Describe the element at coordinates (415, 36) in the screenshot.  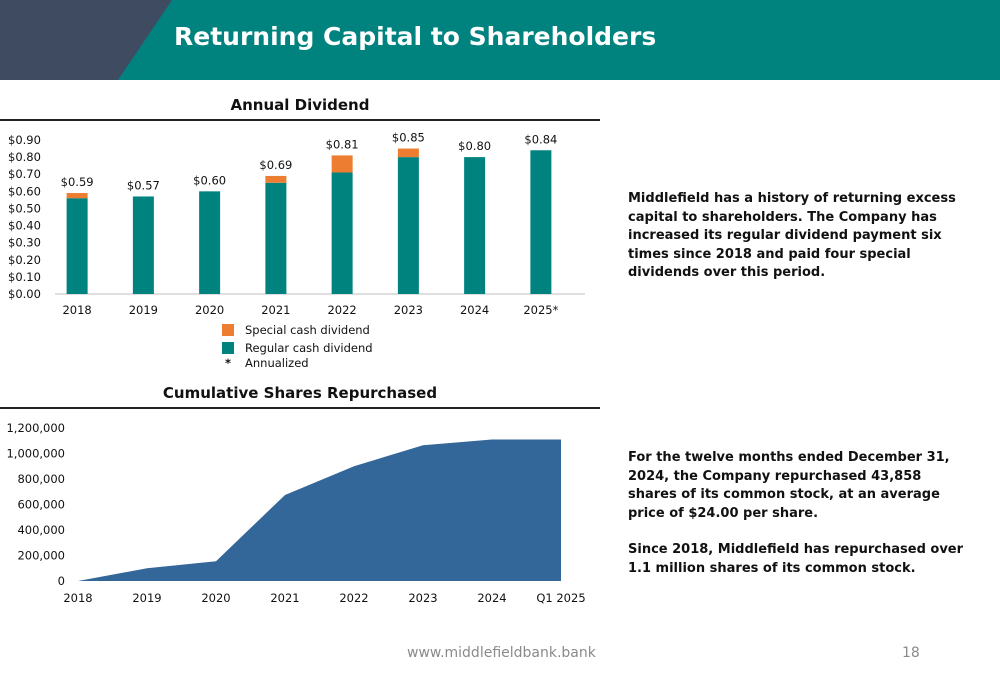
I see `page-title: Returning Capital to Shareholders` at that location.